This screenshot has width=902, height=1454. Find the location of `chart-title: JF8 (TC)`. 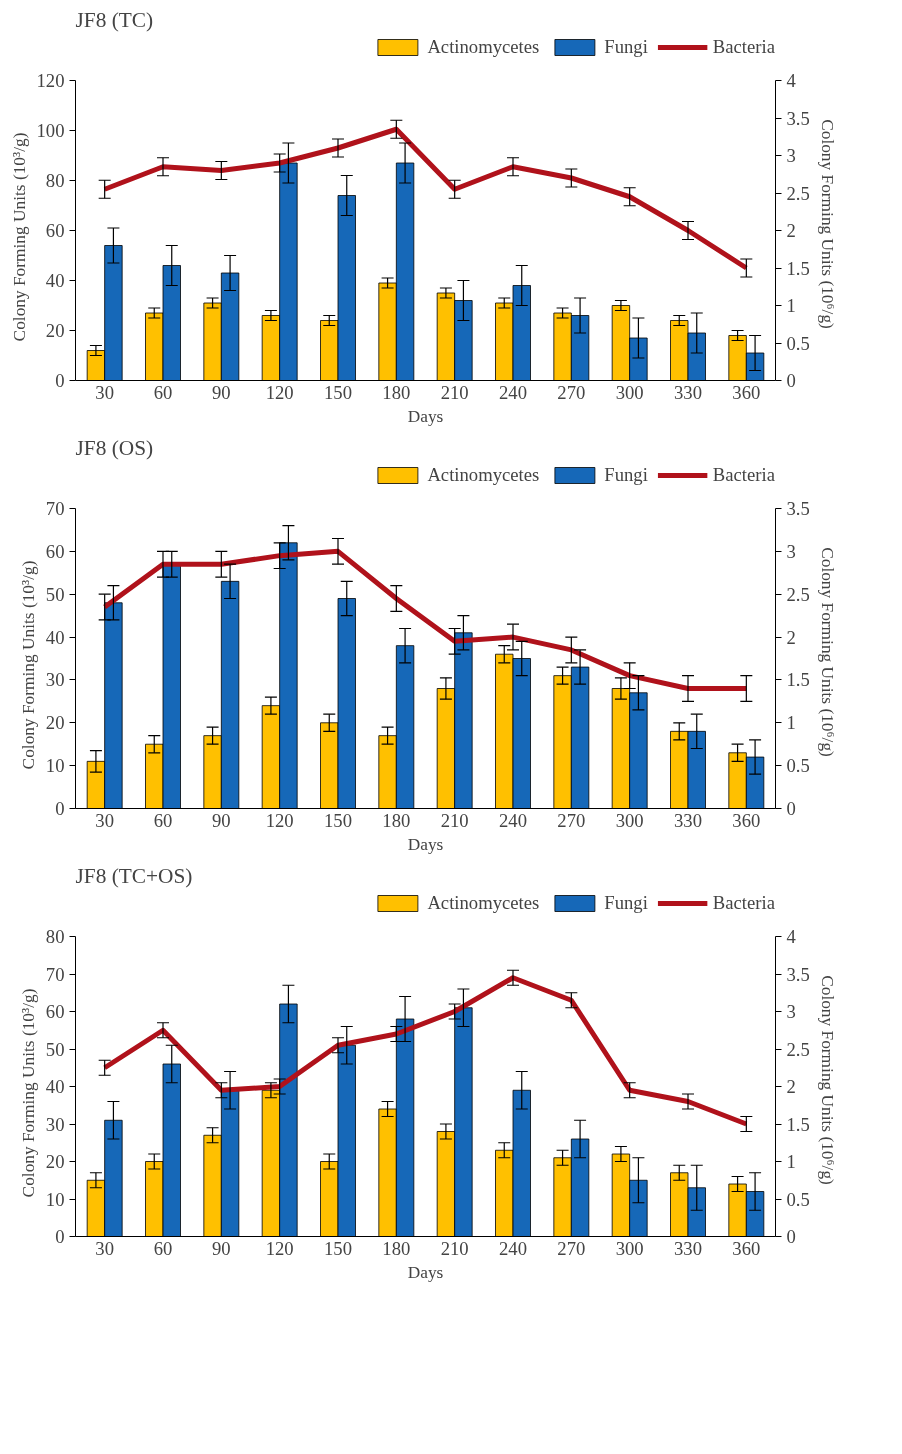

chart-title: JF8 (TC) is located at coordinates (114, 19).